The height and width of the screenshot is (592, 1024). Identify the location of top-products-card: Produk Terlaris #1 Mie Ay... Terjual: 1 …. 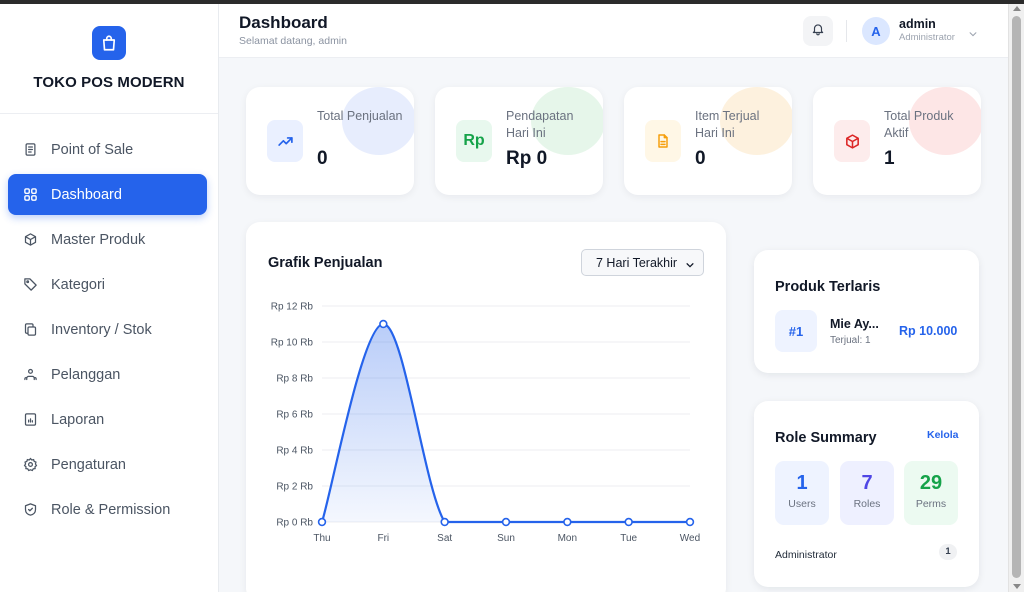
(866, 311).